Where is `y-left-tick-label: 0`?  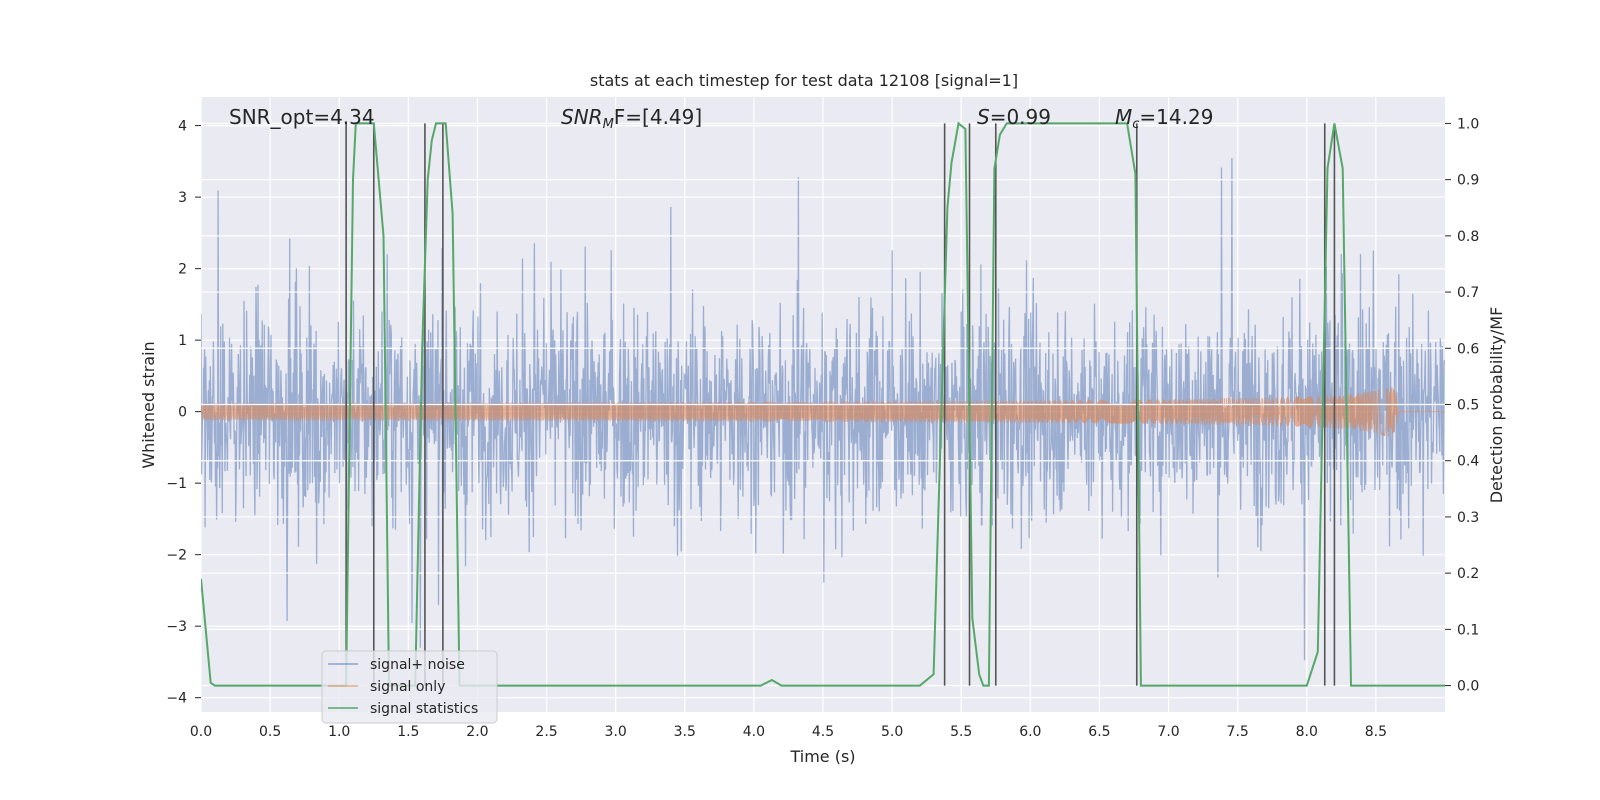
y-left-tick-label: 0 is located at coordinates (182, 413).